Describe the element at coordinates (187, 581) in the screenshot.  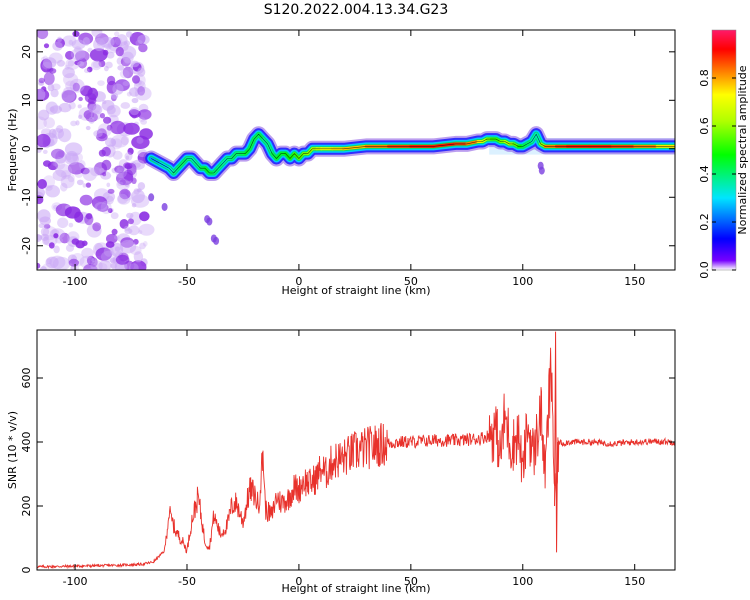
I see `x-tick-label: -50` at that location.